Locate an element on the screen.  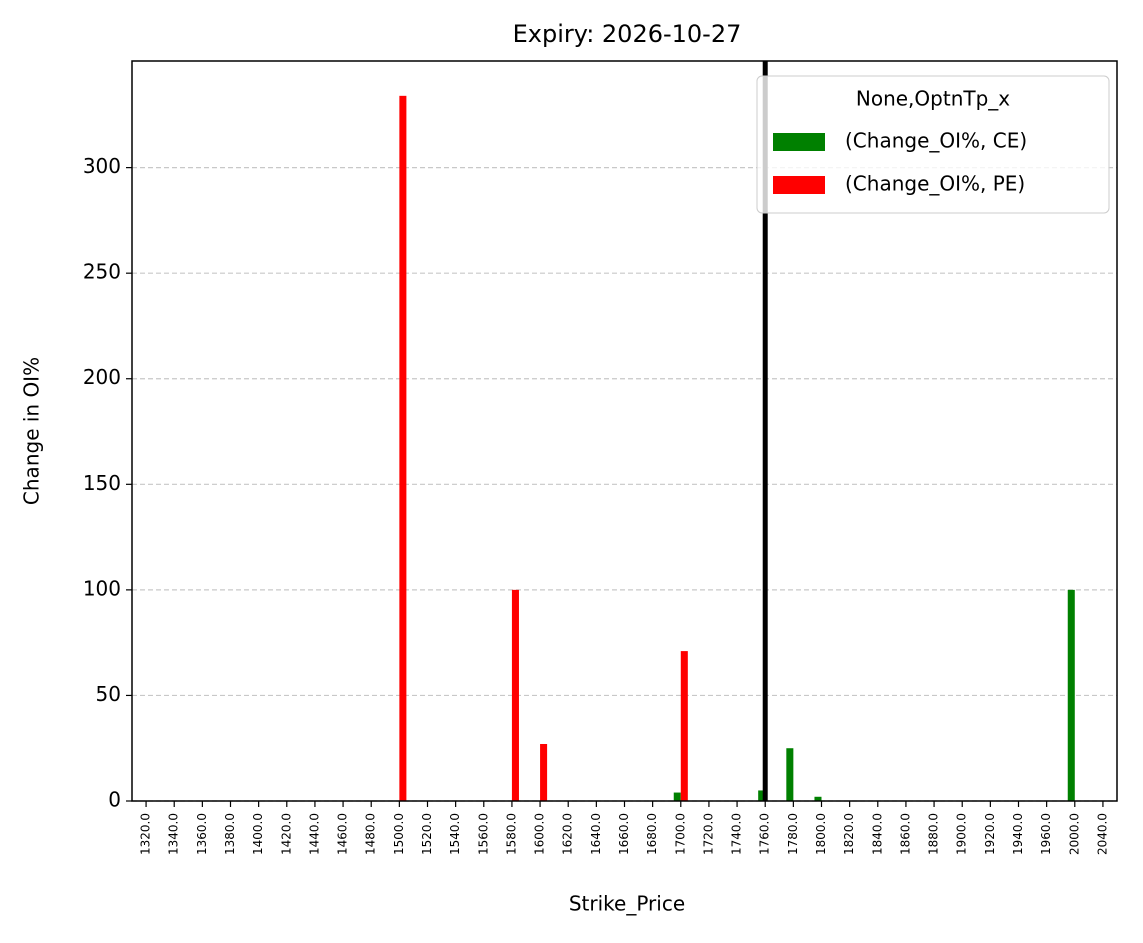
x-tick-label: 1320.0 is located at coordinates (146, 834).